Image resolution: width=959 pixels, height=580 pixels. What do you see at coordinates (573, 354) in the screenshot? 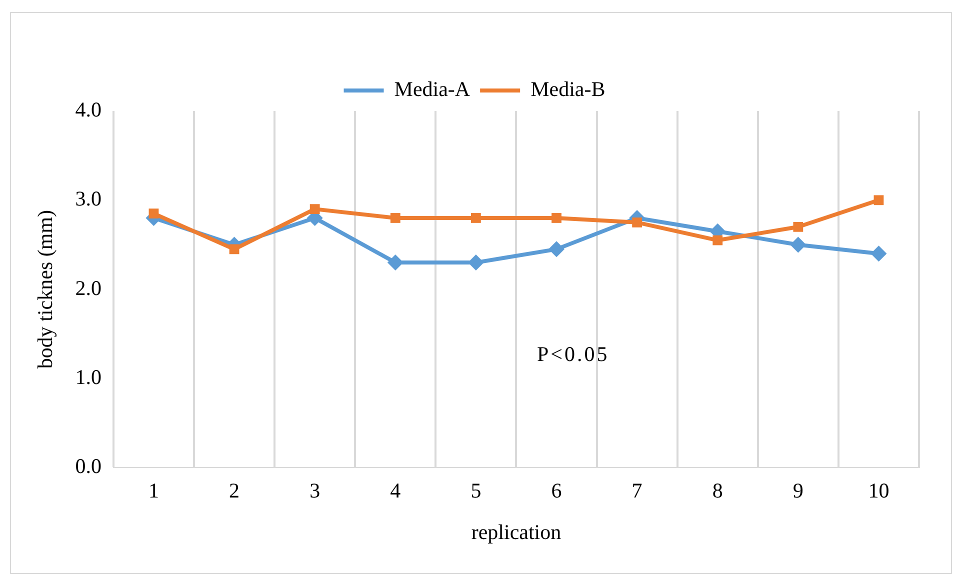
I see `annotation: P<0.05` at bounding box center [573, 354].